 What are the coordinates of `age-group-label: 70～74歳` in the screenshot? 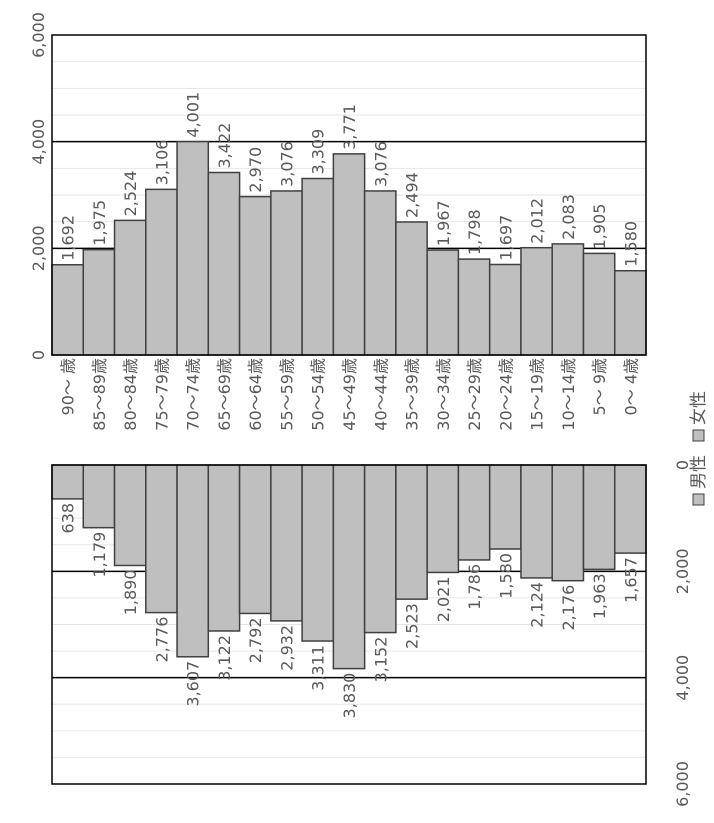 It's located at (193, 394).